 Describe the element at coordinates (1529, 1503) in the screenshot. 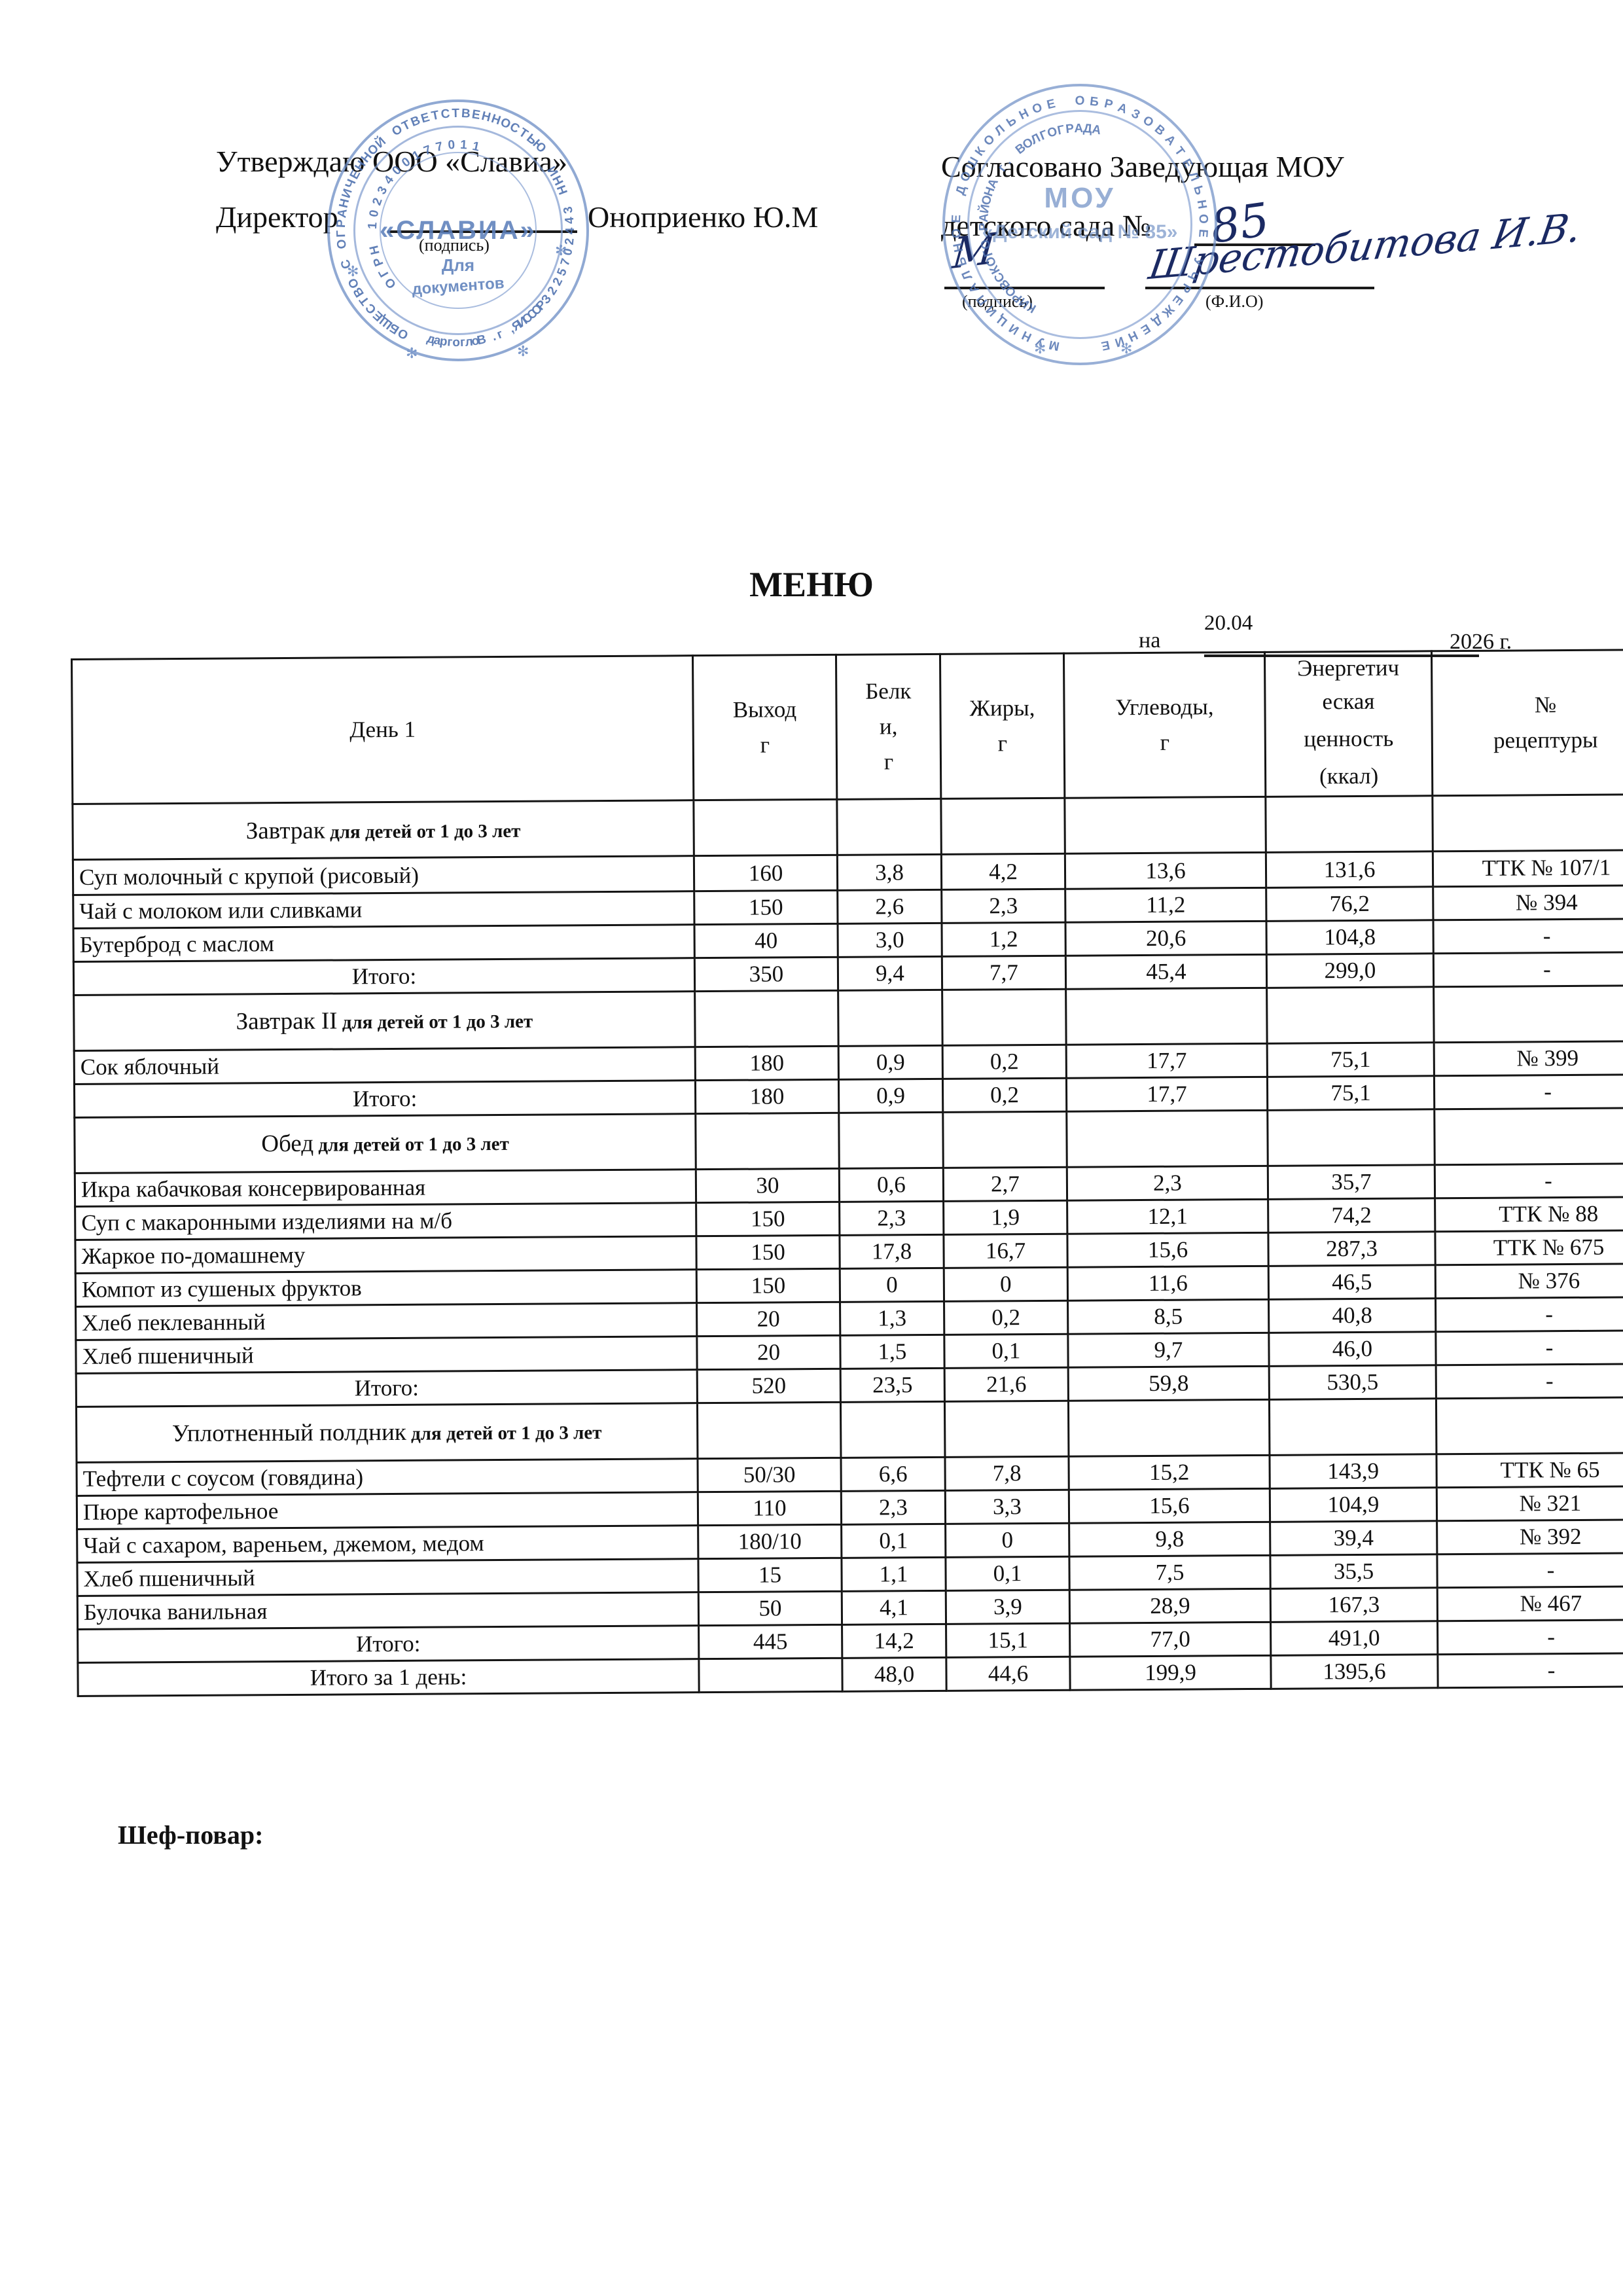

I see `cell-recipe: № 321` at that location.